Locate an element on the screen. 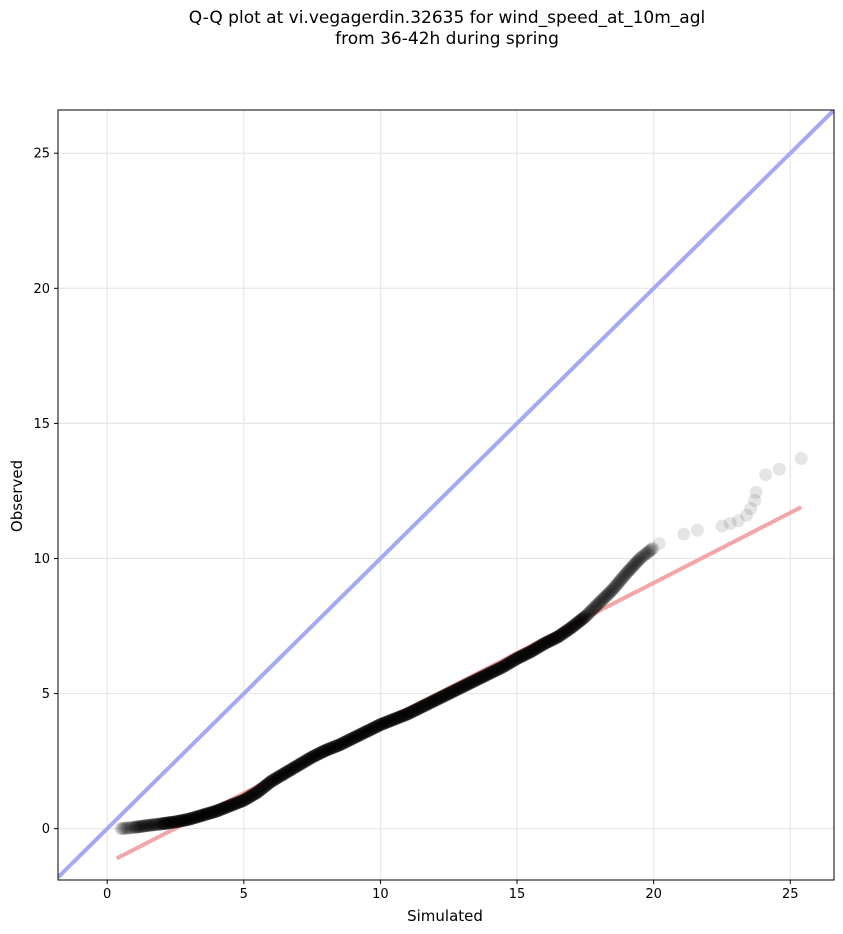 This screenshot has height=934, width=843. y-tick-label: 15 is located at coordinates (41, 424).